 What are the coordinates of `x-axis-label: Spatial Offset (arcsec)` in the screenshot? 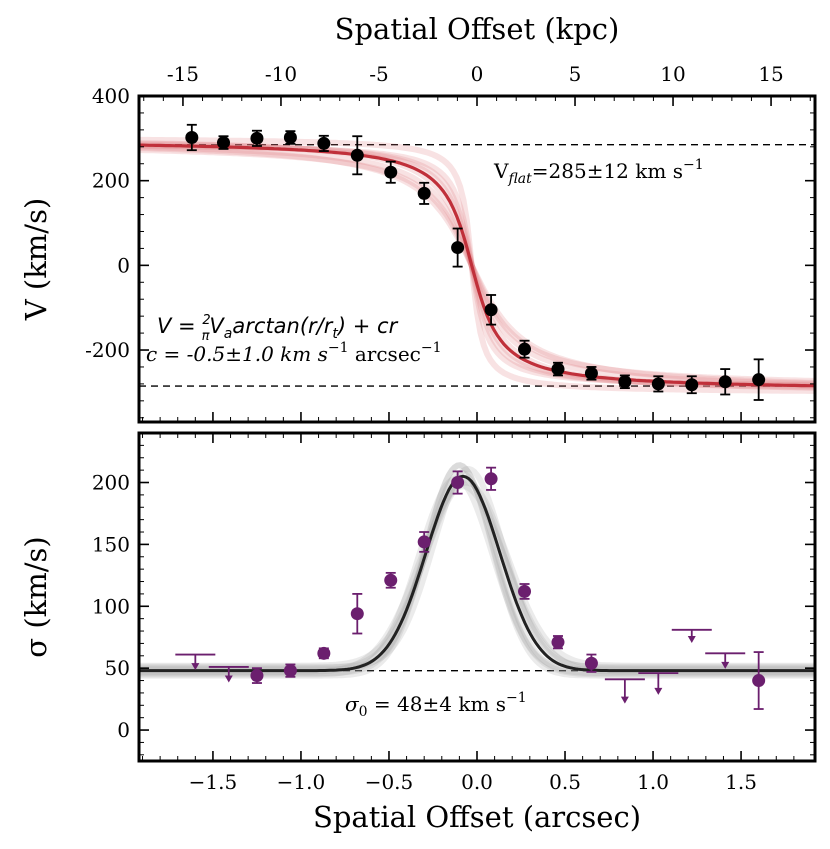 It's located at (477, 817).